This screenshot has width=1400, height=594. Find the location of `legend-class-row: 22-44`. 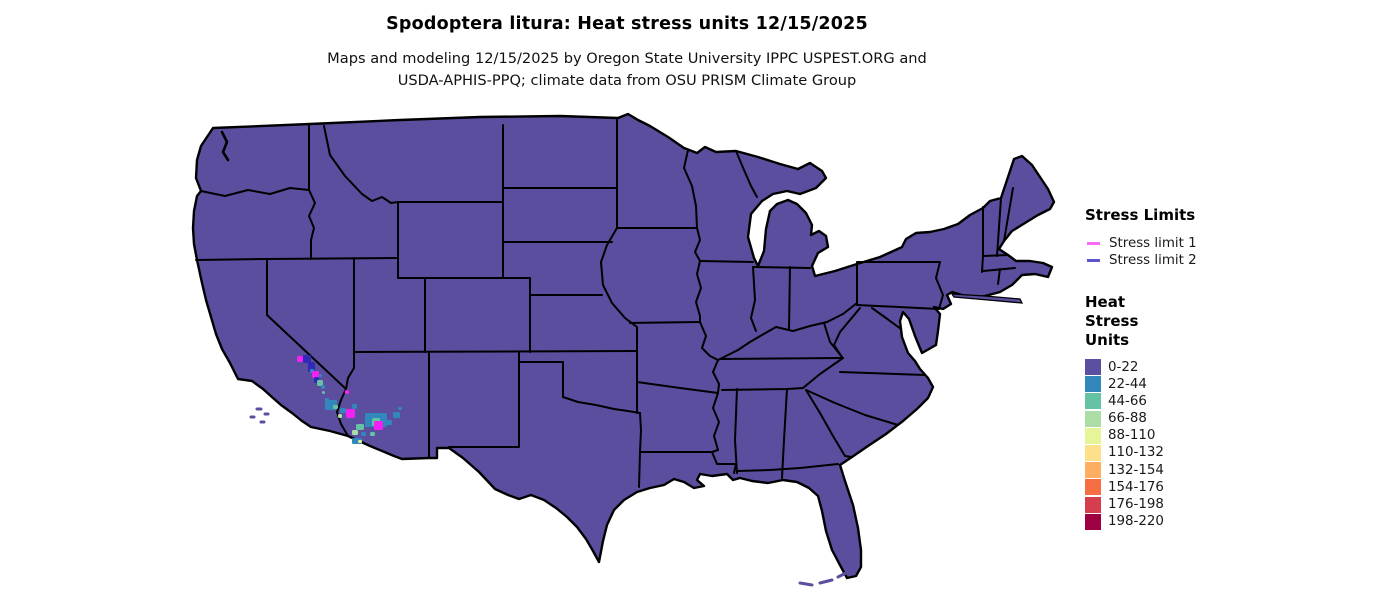

legend-class-row: 22-44 is located at coordinates (1200, 384).